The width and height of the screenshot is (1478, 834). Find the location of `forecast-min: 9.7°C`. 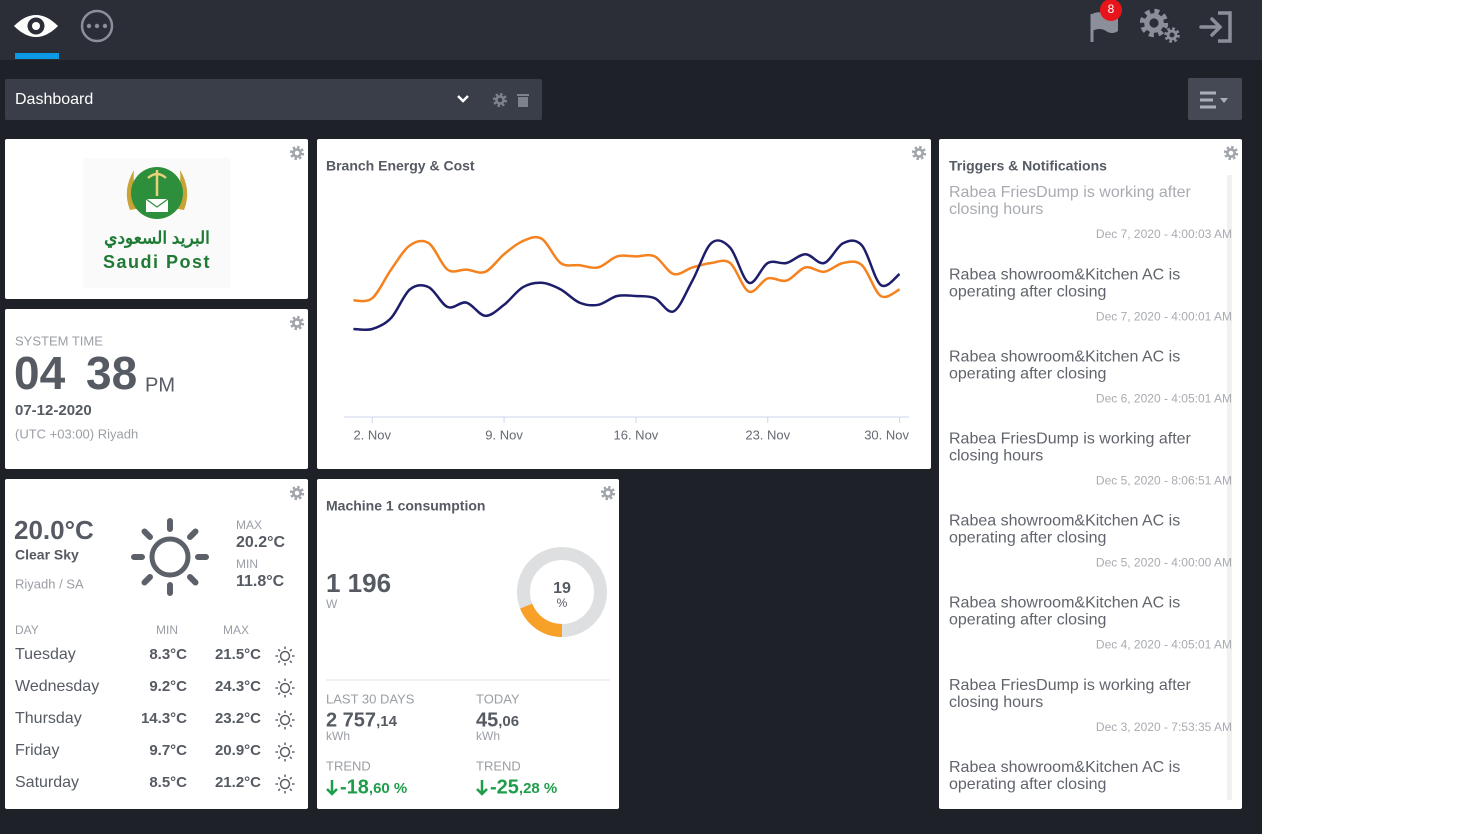

forecast-min: 9.7°C is located at coordinates (168, 750).